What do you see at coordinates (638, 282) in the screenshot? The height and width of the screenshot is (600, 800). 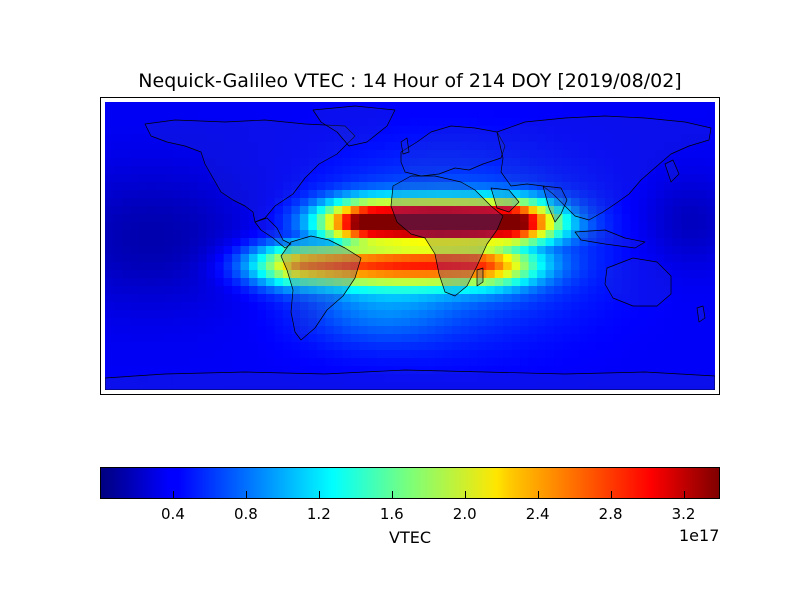 I see `continent-australia` at bounding box center [638, 282].